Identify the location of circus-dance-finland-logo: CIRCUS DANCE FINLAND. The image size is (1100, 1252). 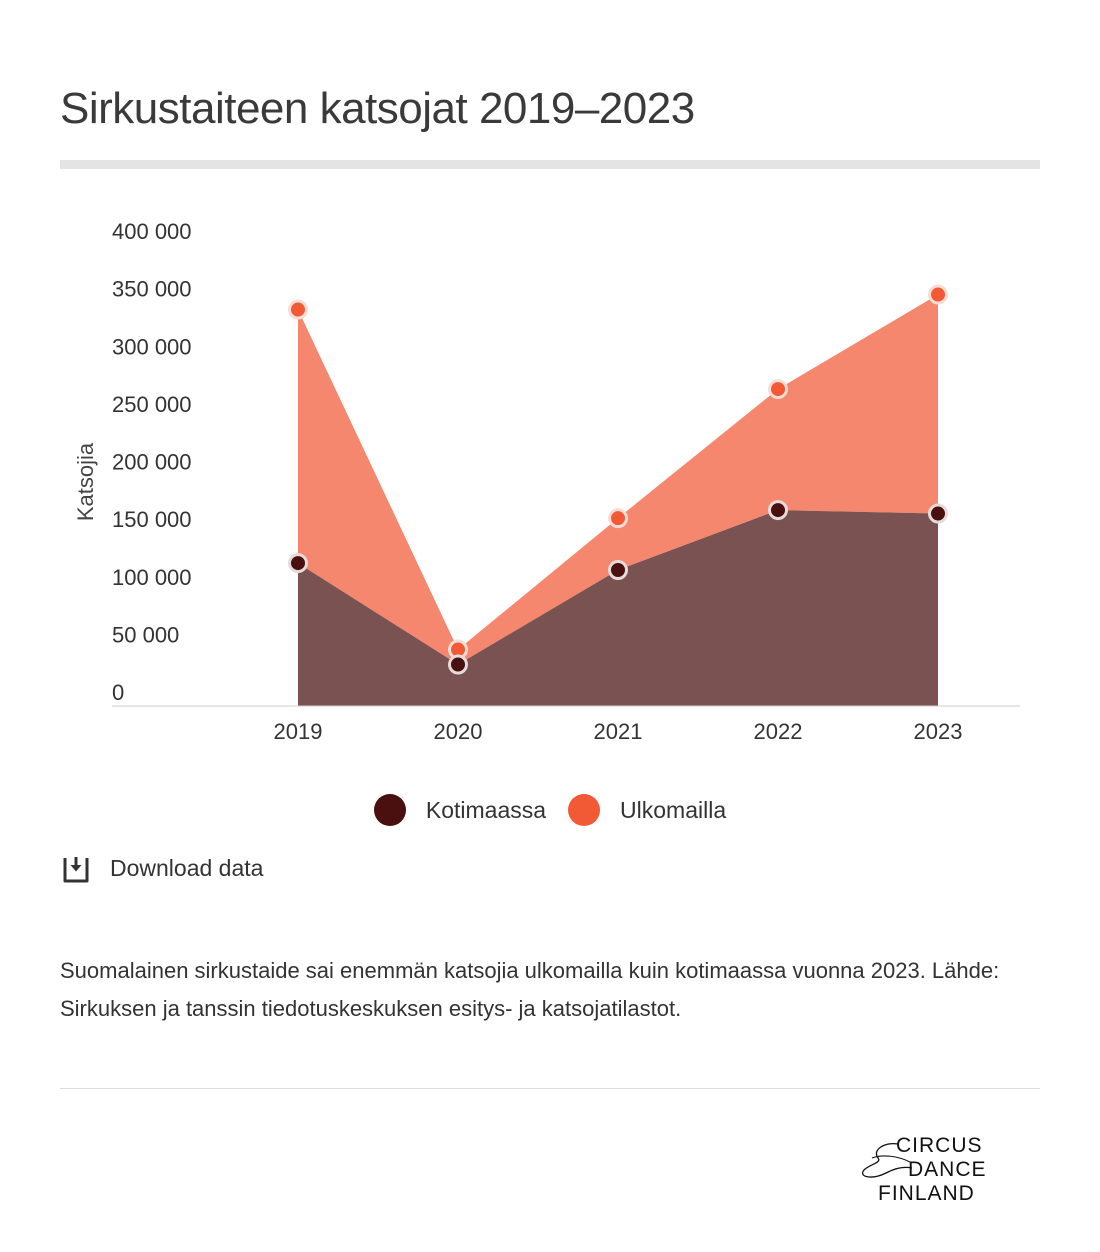
(942, 1170).